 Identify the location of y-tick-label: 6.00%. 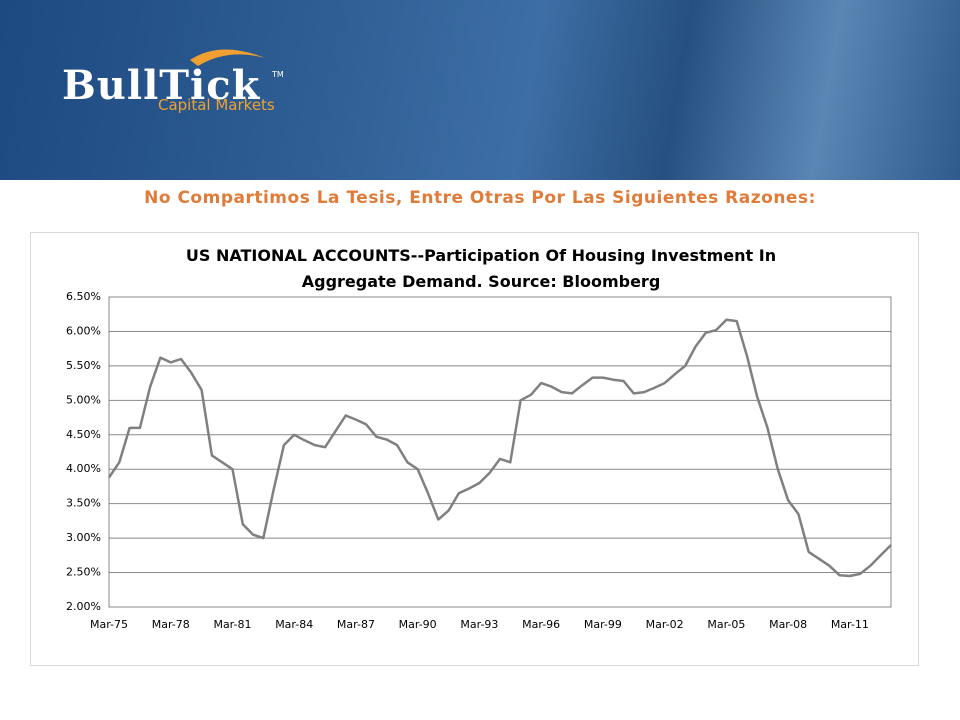
(83, 330).